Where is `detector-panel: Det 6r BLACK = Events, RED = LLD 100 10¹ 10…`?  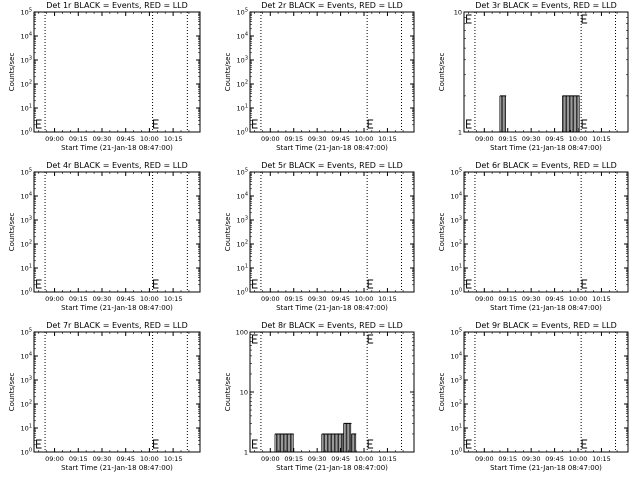 detector-panel: Det 6r BLACK = Events, RED = LLD 100 10¹ 10… is located at coordinates (533, 236).